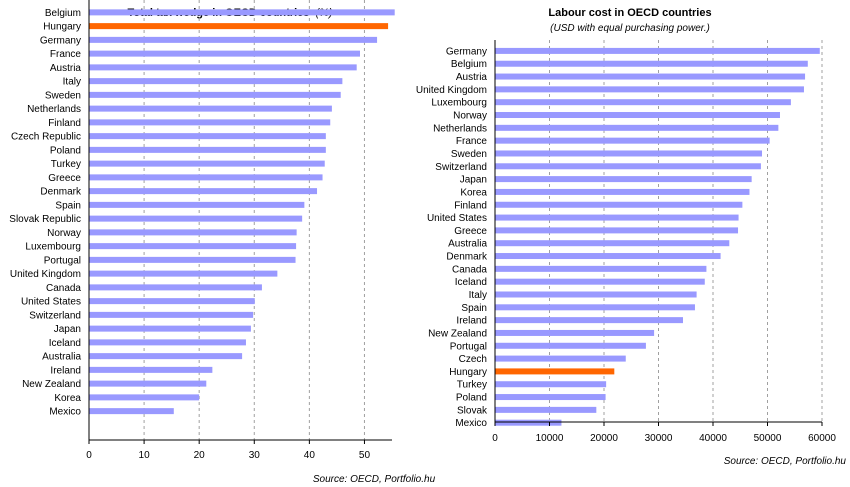 This screenshot has height=487, width=850. What do you see at coordinates (550, 438) in the screenshot?
I see `labour-cost-tick-label: 10000` at bounding box center [550, 438].